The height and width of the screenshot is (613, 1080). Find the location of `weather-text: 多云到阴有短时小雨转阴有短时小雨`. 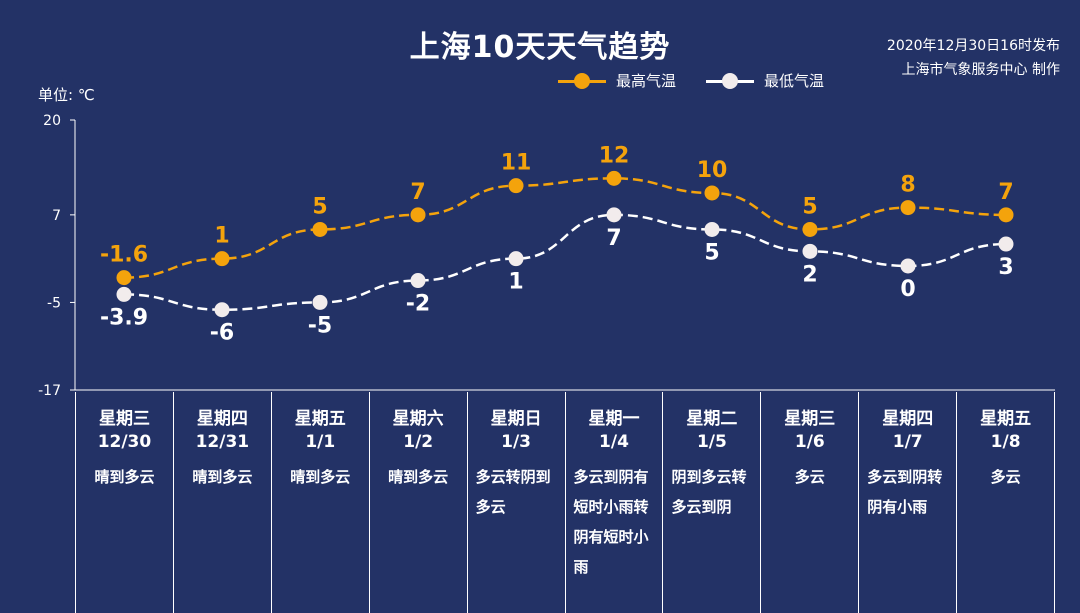

weather-text: 多云到阴有短时小雨转阴有短时小雨 is located at coordinates (611, 522).